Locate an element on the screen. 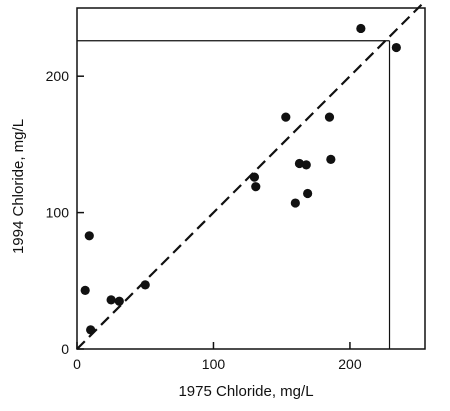 The width and height of the screenshot is (450, 411). x-axis-ticks: 0 100 200 is located at coordinates (217, 357).